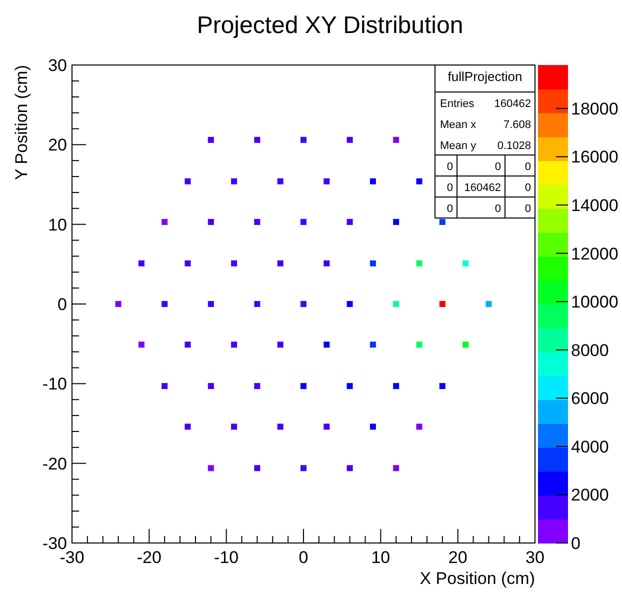  Describe the element at coordinates (590, 398) in the screenshot. I see `color-bar-label: 6000` at that location.